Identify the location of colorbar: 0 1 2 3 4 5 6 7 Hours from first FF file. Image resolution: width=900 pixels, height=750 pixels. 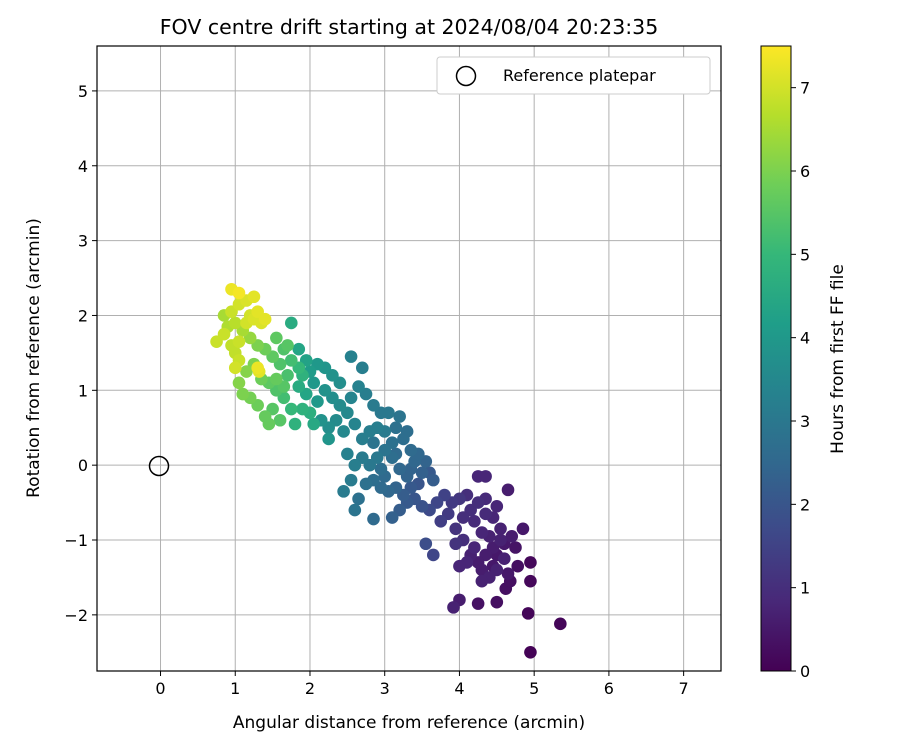
(804, 363).